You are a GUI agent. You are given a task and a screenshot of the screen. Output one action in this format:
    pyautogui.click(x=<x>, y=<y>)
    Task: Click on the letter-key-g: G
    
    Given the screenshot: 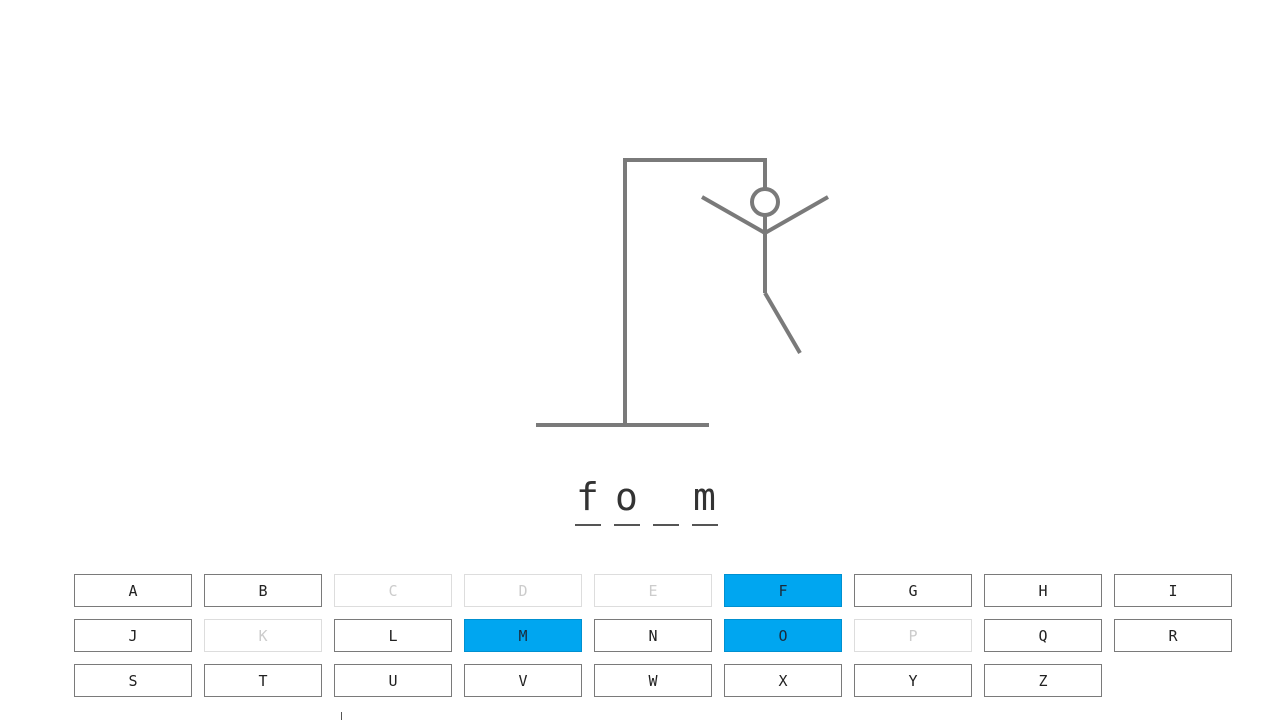 What is the action you would take?
    pyautogui.click(x=913, y=590)
    